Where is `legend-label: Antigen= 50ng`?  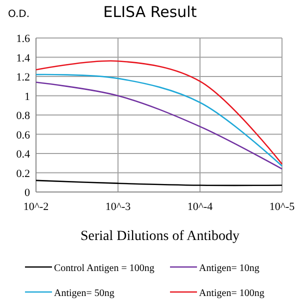 legend-label: Antigen= 50ng is located at coordinates (84, 293).